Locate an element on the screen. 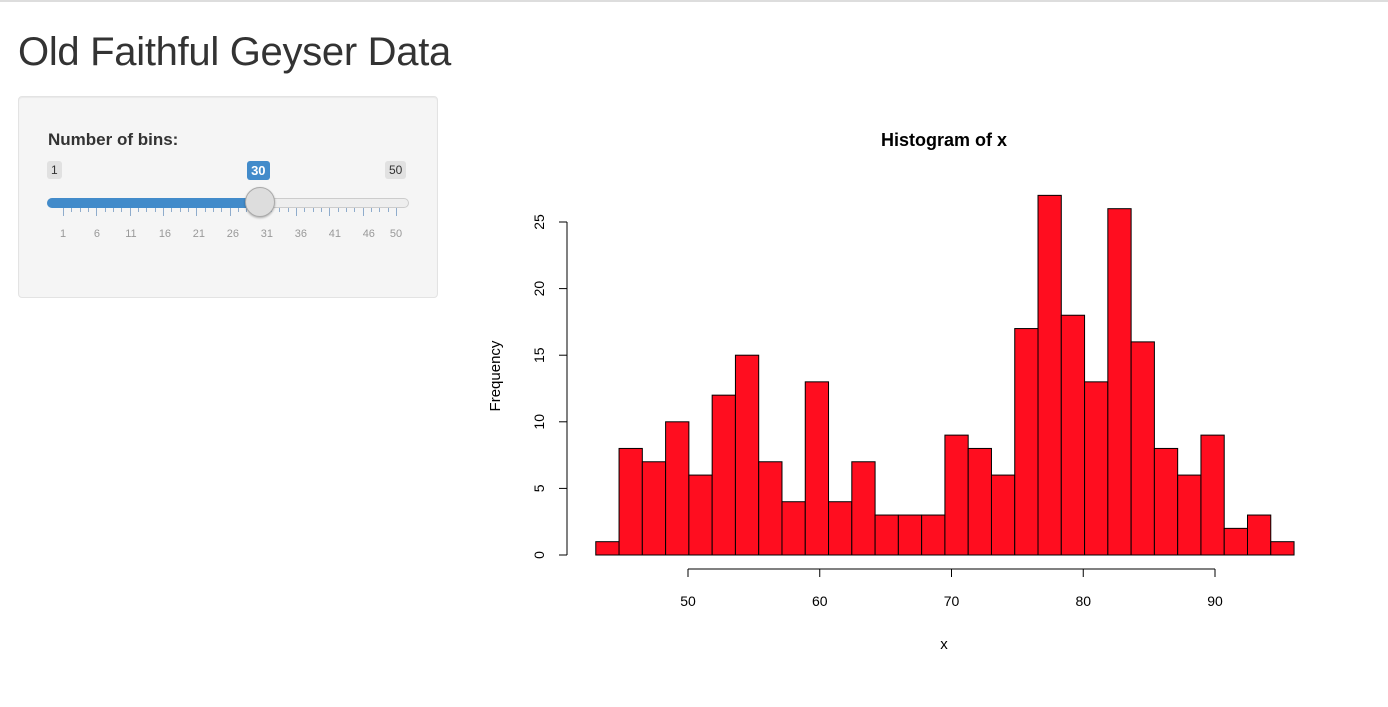 This screenshot has height=707, width=1388. slider-handle is located at coordinates (260, 202).